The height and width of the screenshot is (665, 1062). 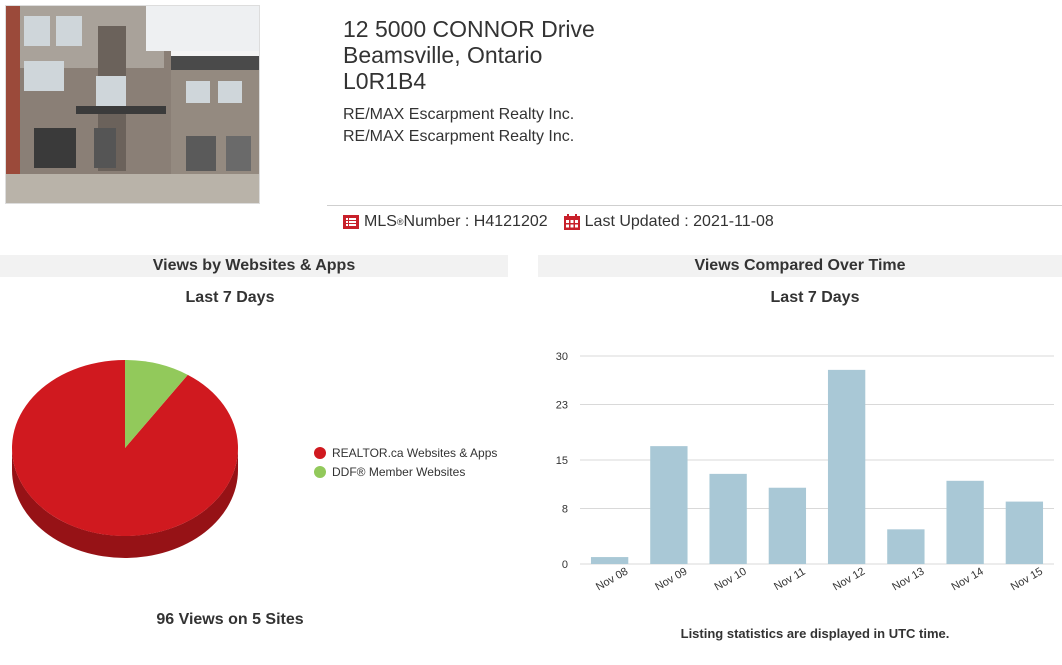 I want to click on mls-number: Number : H4121202, so click(x=475, y=221).